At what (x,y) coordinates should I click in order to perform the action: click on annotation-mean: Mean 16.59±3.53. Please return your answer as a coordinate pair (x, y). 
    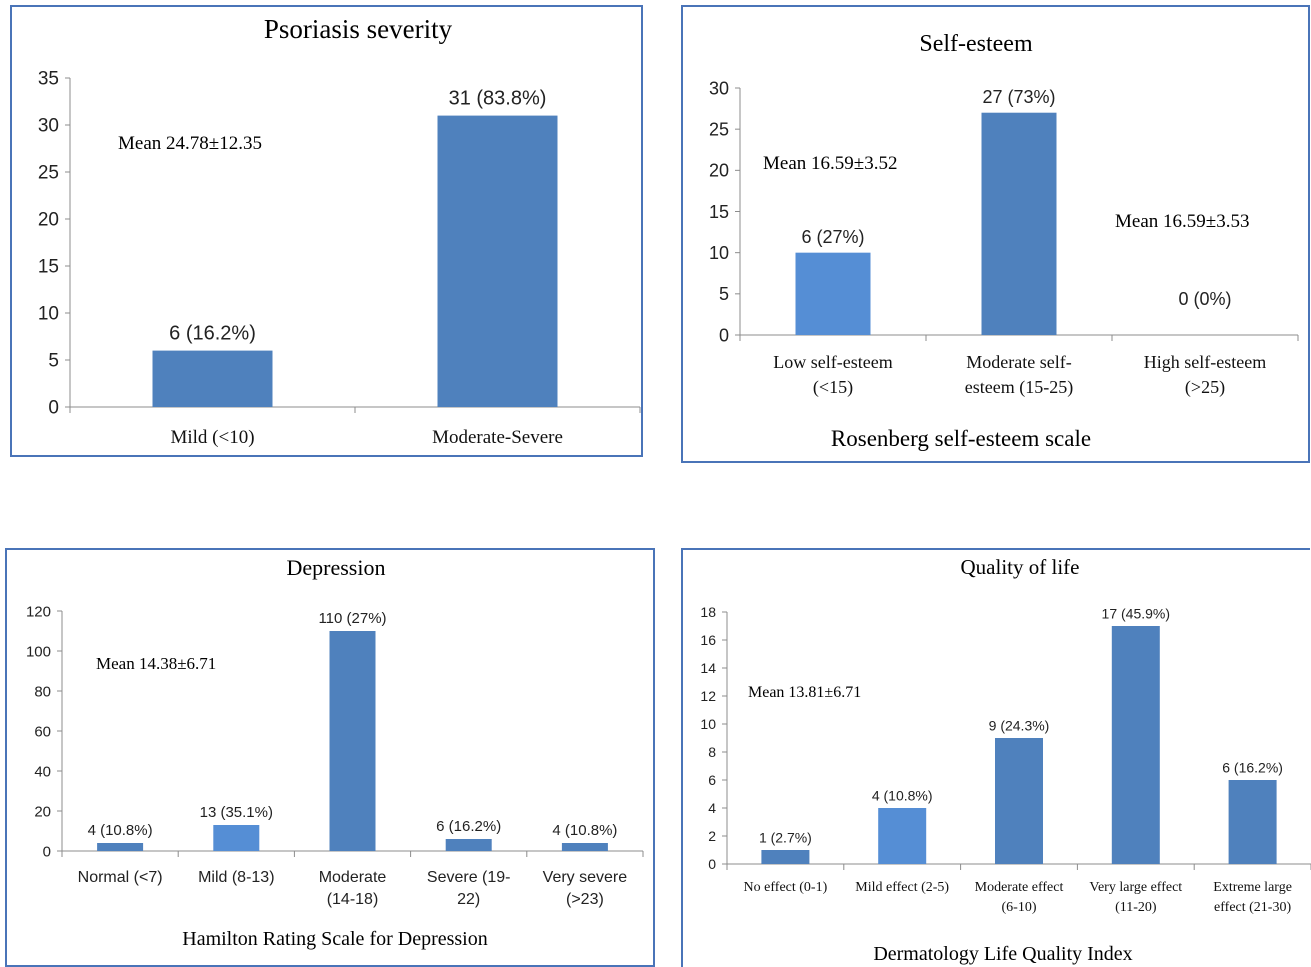
    Looking at the image, I should click on (1182, 221).